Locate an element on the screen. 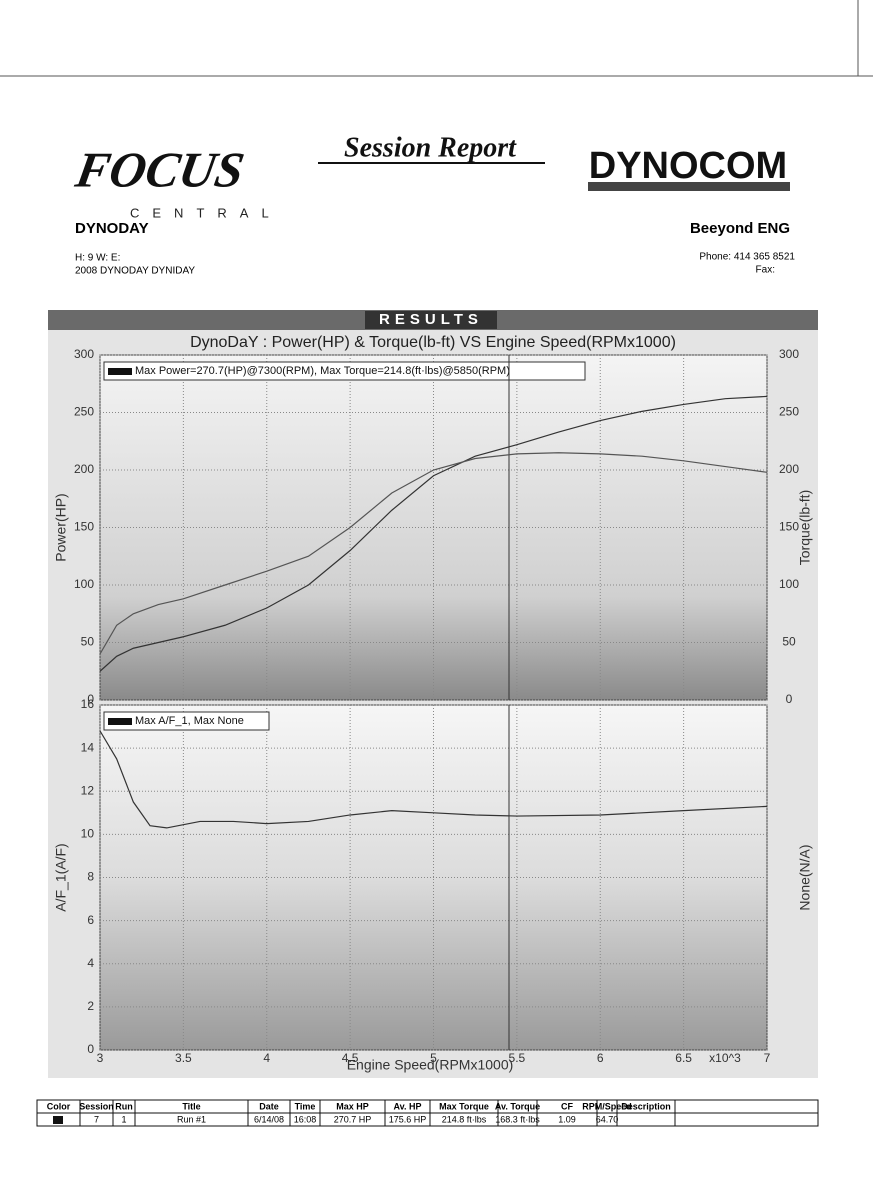 The height and width of the screenshot is (1200, 873). y-tick-label: 10 is located at coordinates (88, 834).